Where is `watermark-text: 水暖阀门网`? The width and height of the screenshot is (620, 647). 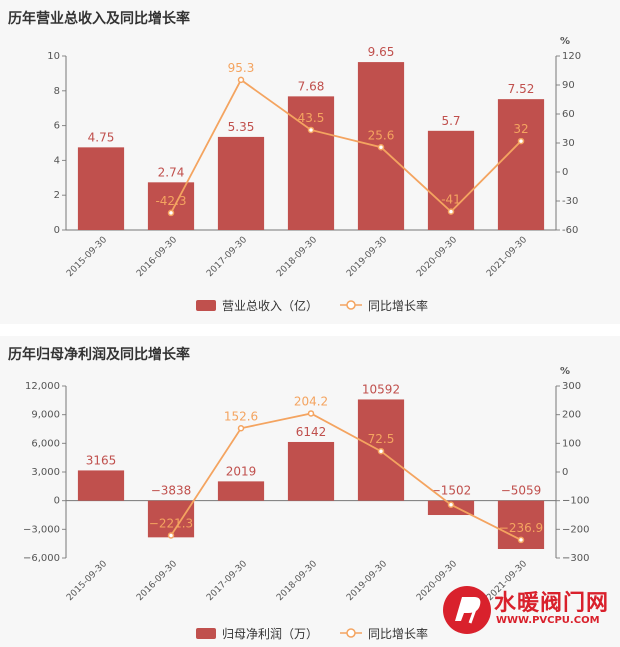 watermark-text: 水暖阀门网 is located at coordinates (552, 603).